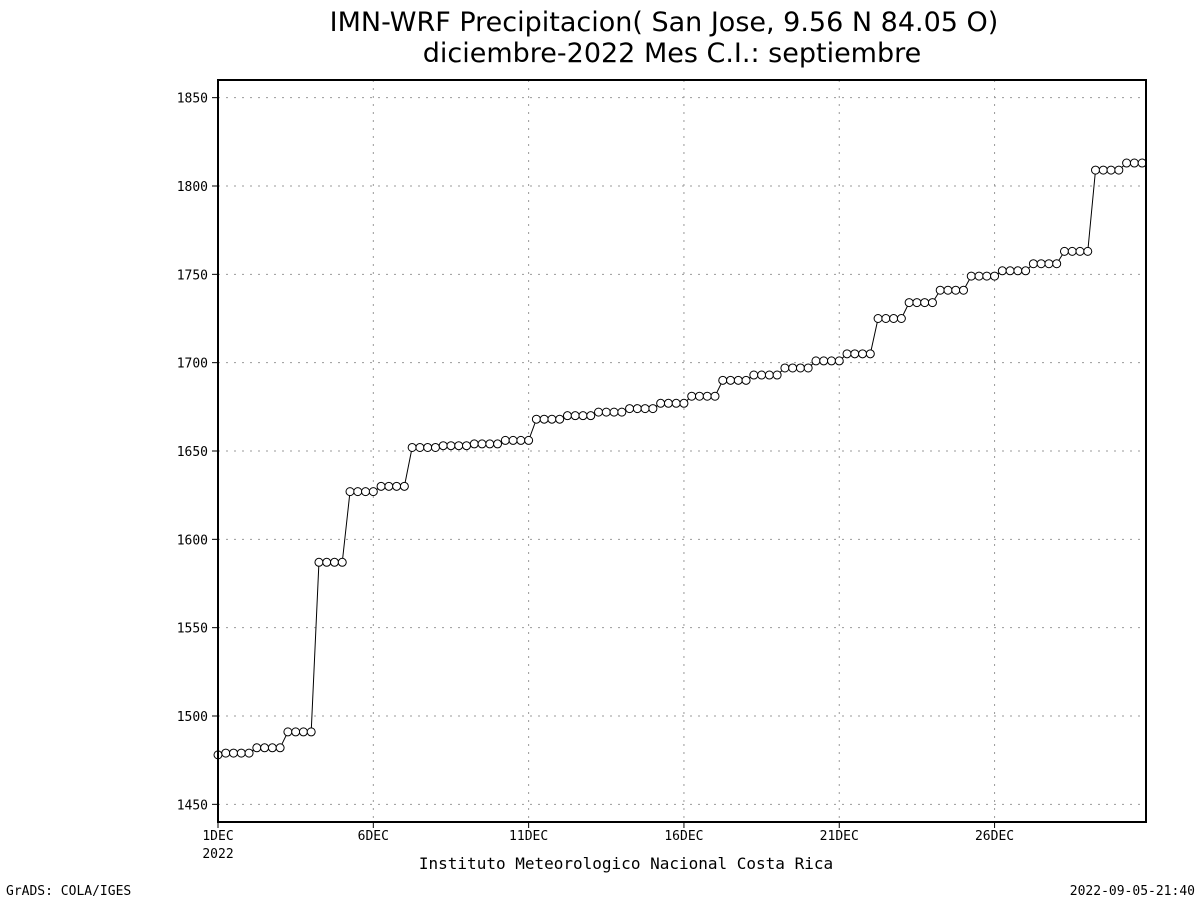 The image size is (1200, 900). Describe the element at coordinates (1132, 891) in the screenshot. I see `footer-timestamp: 2022-09-05-21:40` at that location.